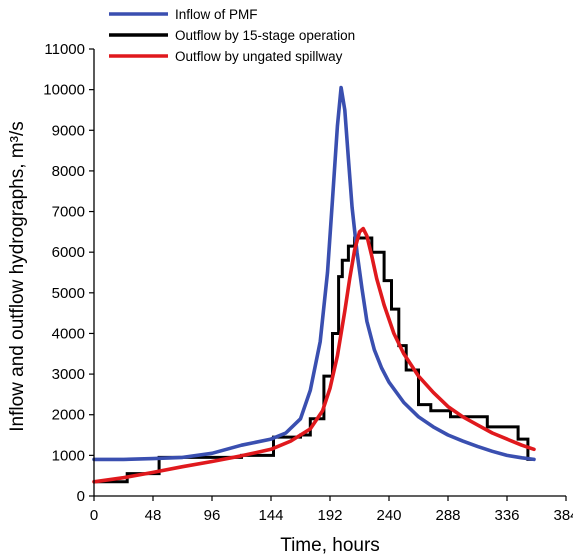 The width and height of the screenshot is (573, 554). I want to click on x-tick-label: 96, so click(212, 515).